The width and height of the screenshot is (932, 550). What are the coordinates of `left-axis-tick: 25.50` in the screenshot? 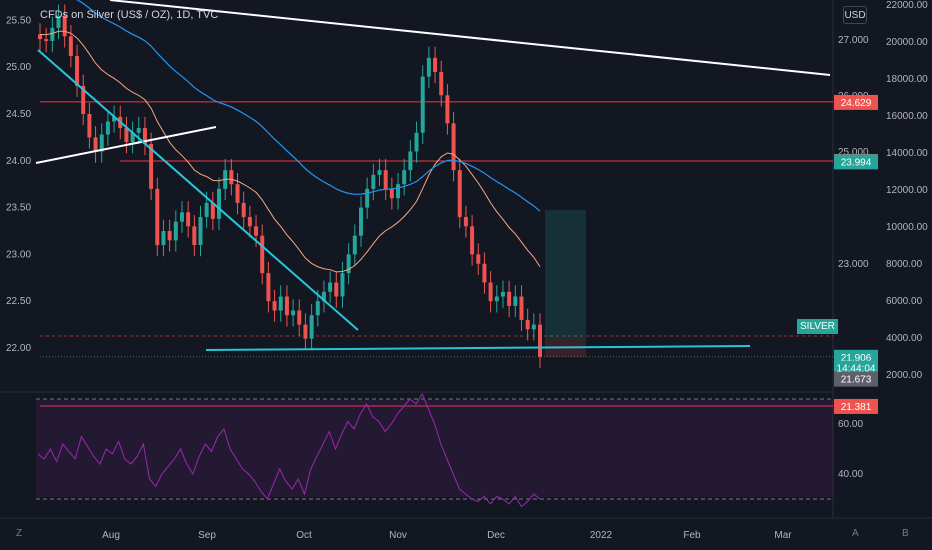 It's located at (18, 20).